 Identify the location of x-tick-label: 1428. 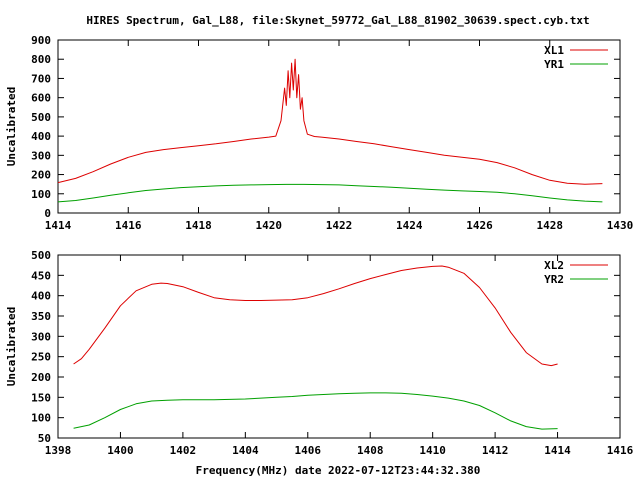
(550, 225).